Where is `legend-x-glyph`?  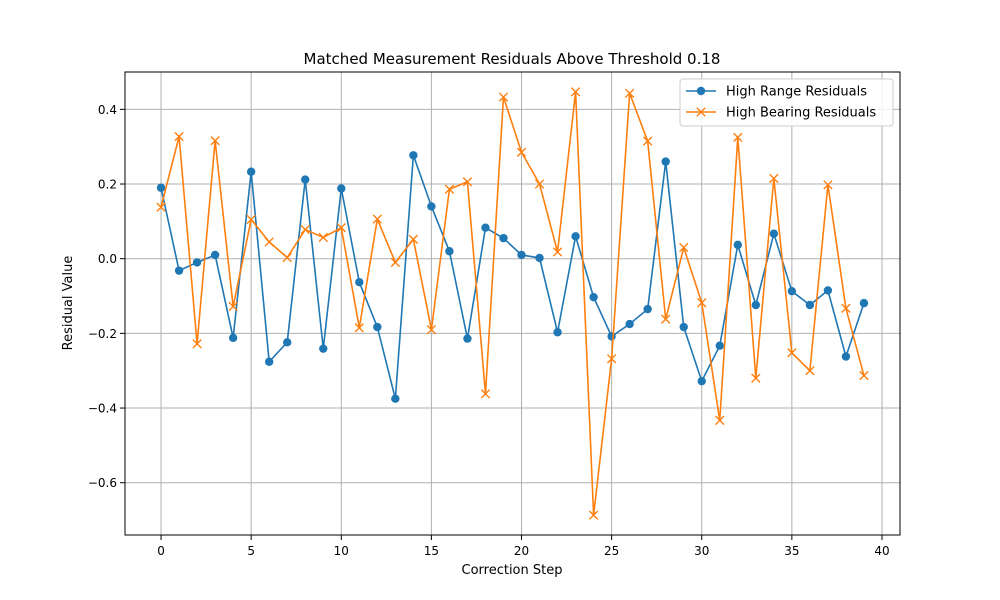 legend-x-glyph is located at coordinates (701, 112).